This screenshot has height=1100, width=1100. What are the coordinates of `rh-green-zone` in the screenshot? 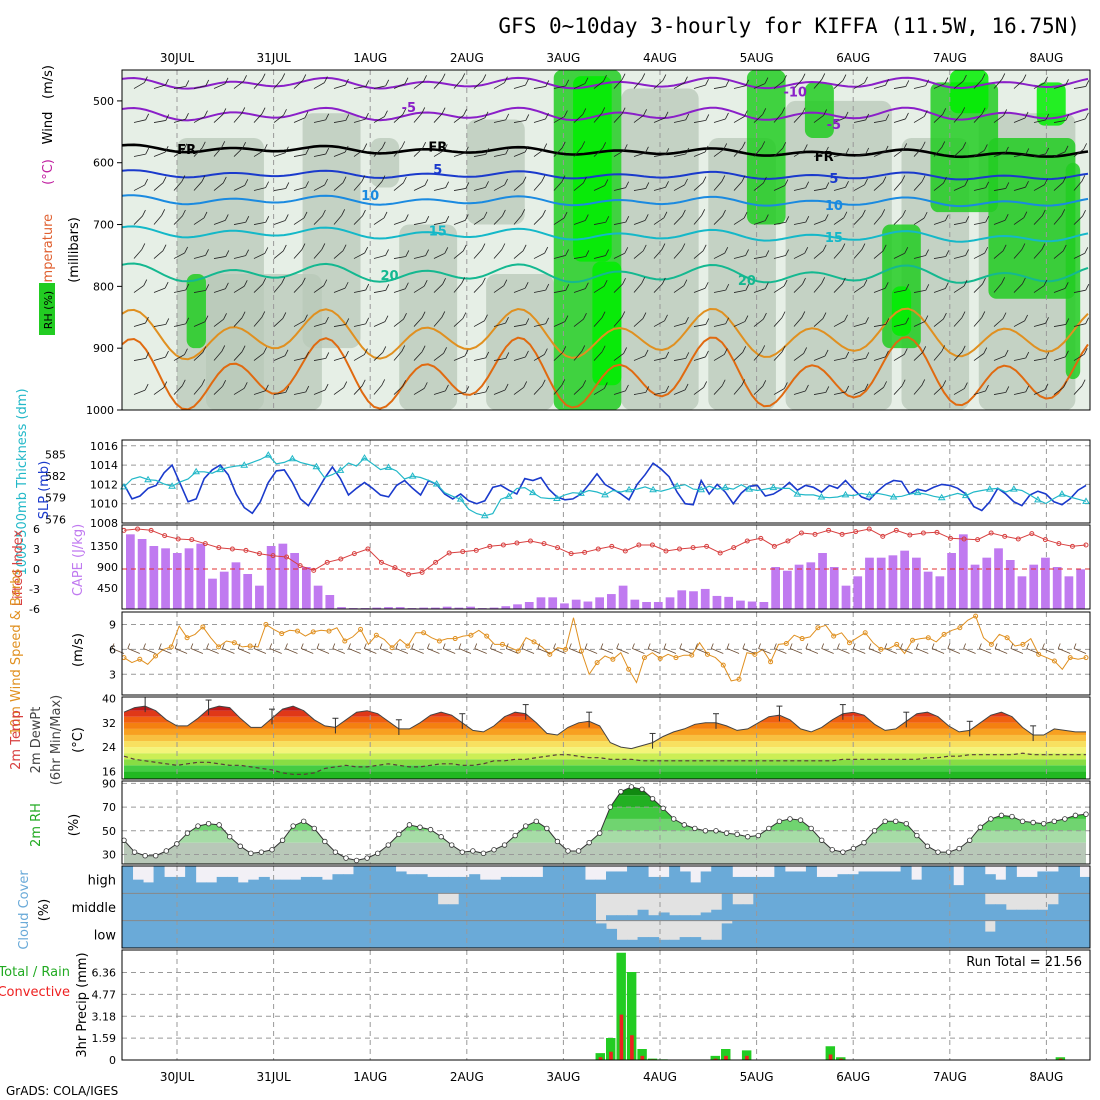 It's located at (819, 110).